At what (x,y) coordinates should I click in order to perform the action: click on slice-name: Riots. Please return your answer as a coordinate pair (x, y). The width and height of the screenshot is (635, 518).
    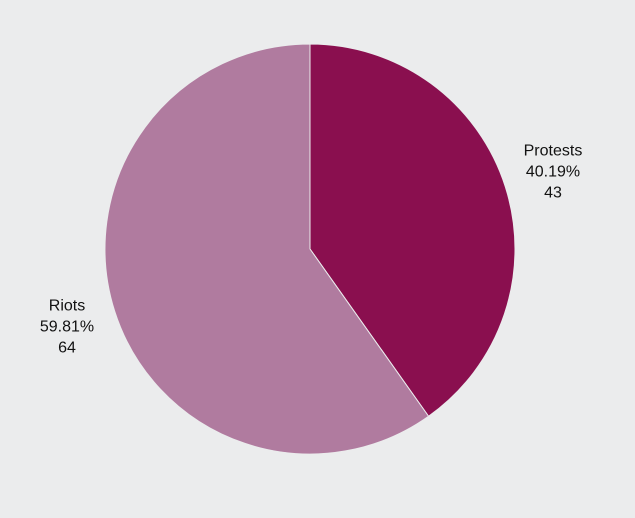
    Looking at the image, I should click on (67, 305).